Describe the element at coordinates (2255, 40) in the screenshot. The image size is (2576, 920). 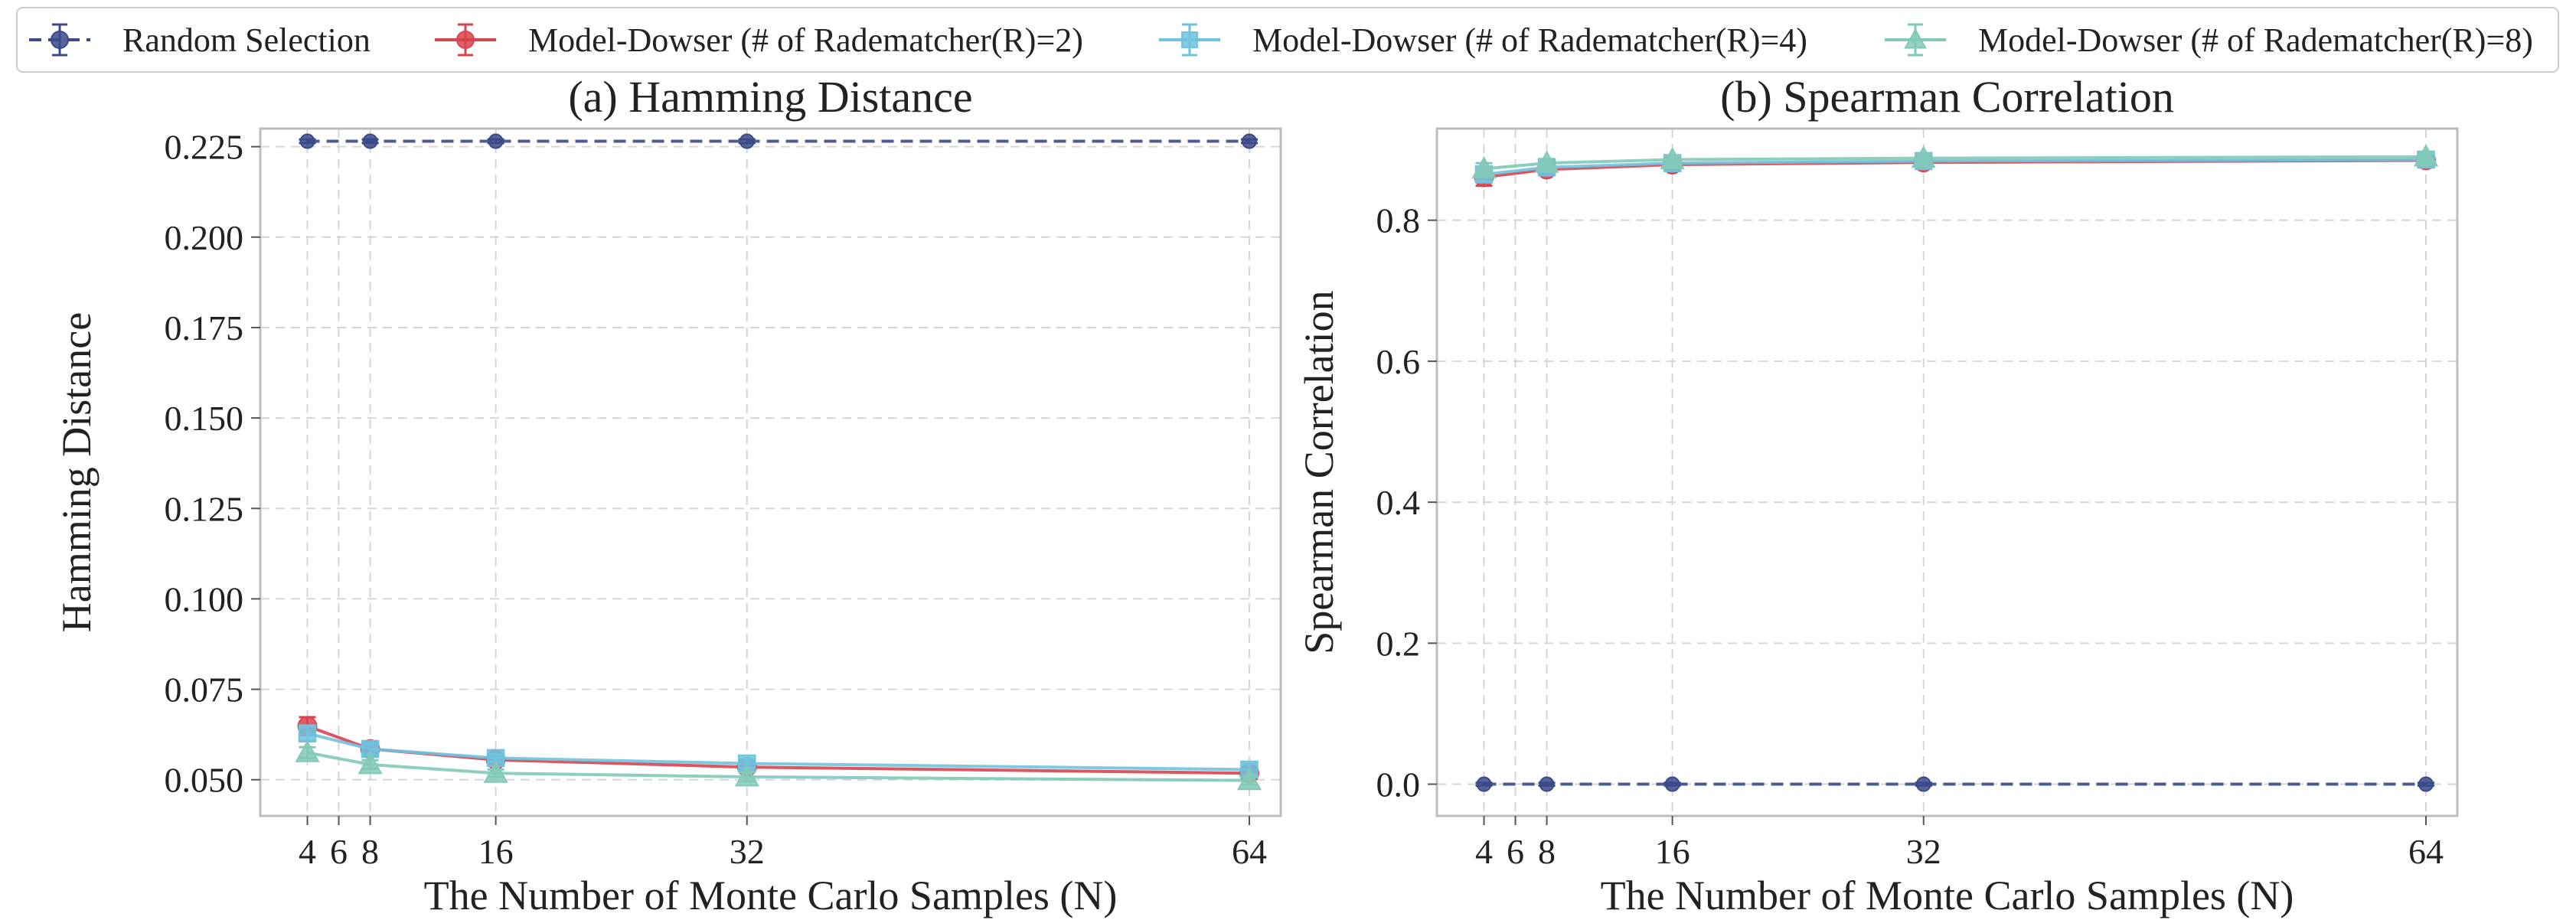
I see `legend-label: Model-Dowser (# of Radematcher(R)=8)` at that location.